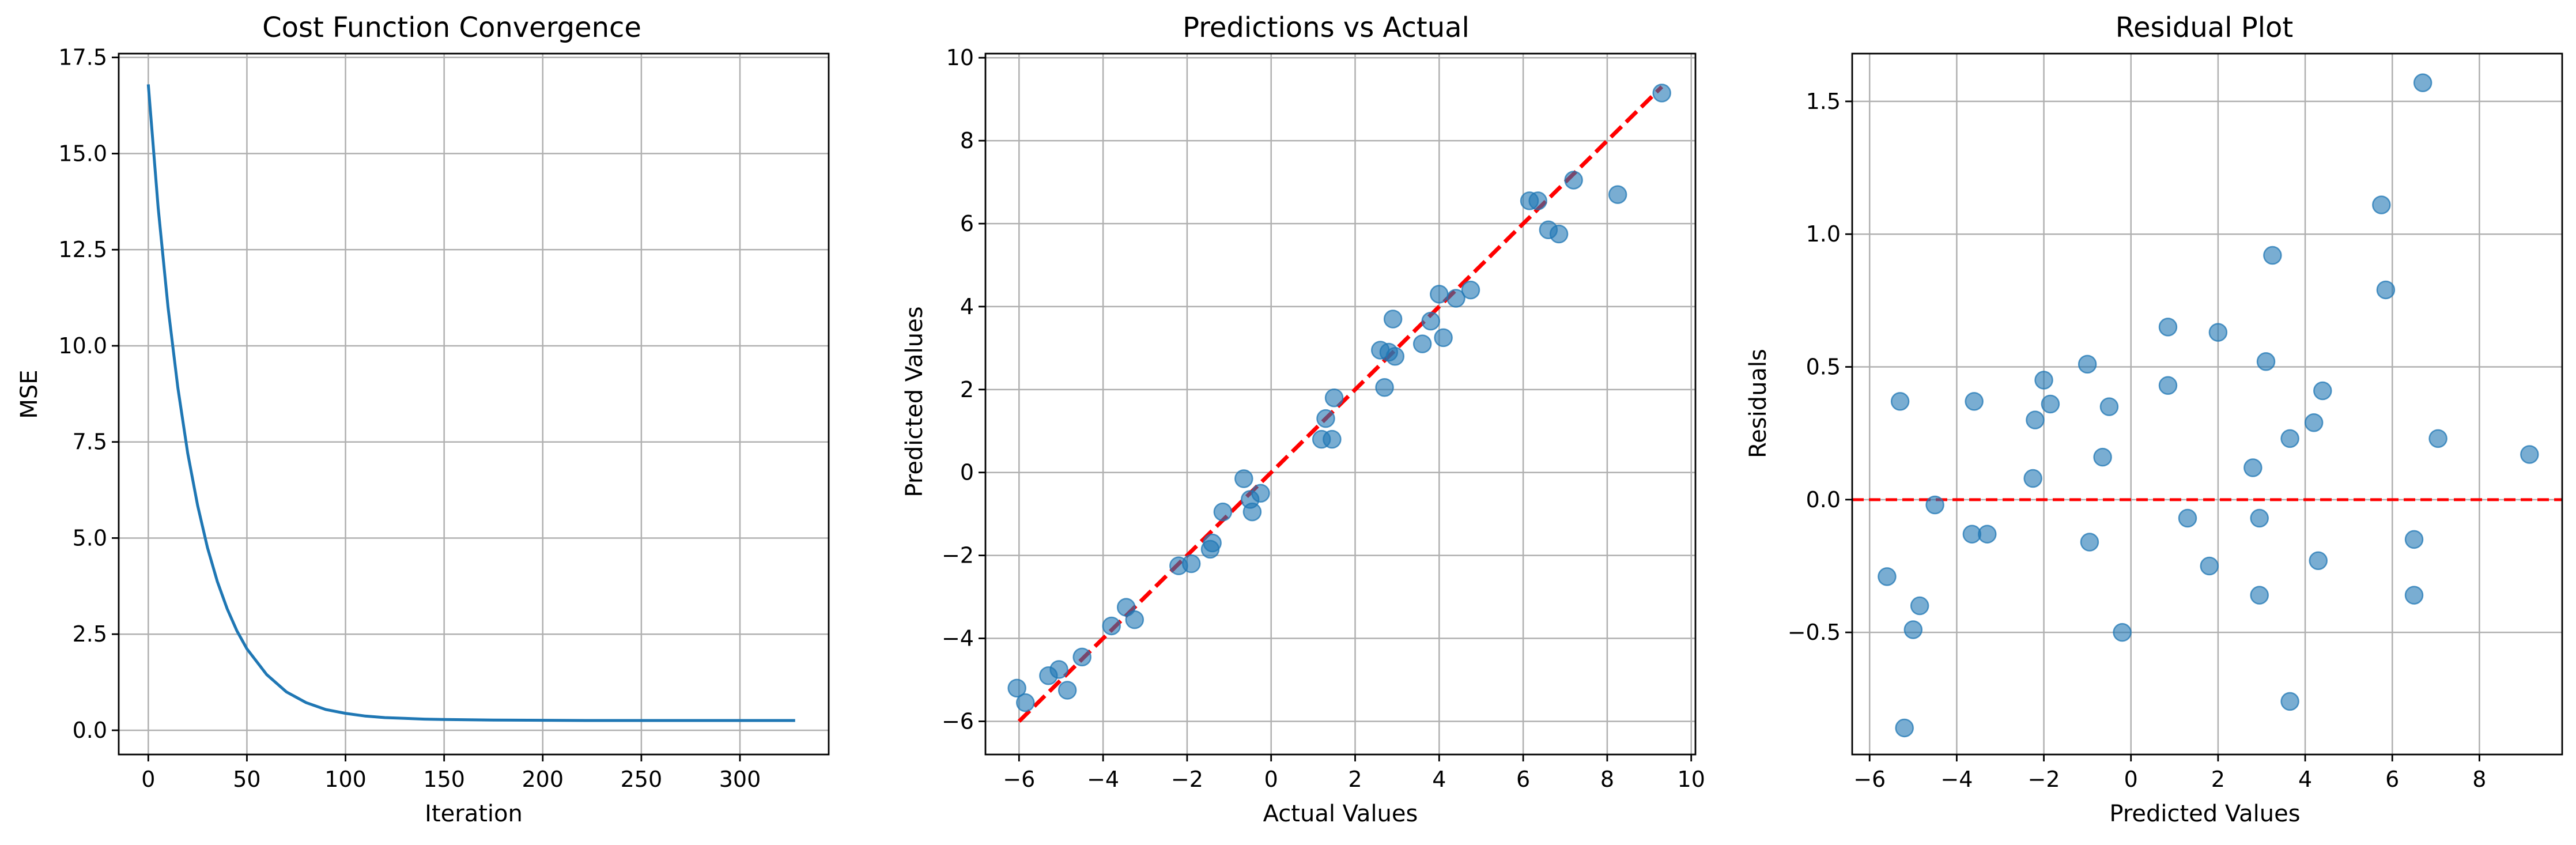  What do you see at coordinates (1758, 403) in the screenshot?
I see `y-axis-label: Residuals` at bounding box center [1758, 403].